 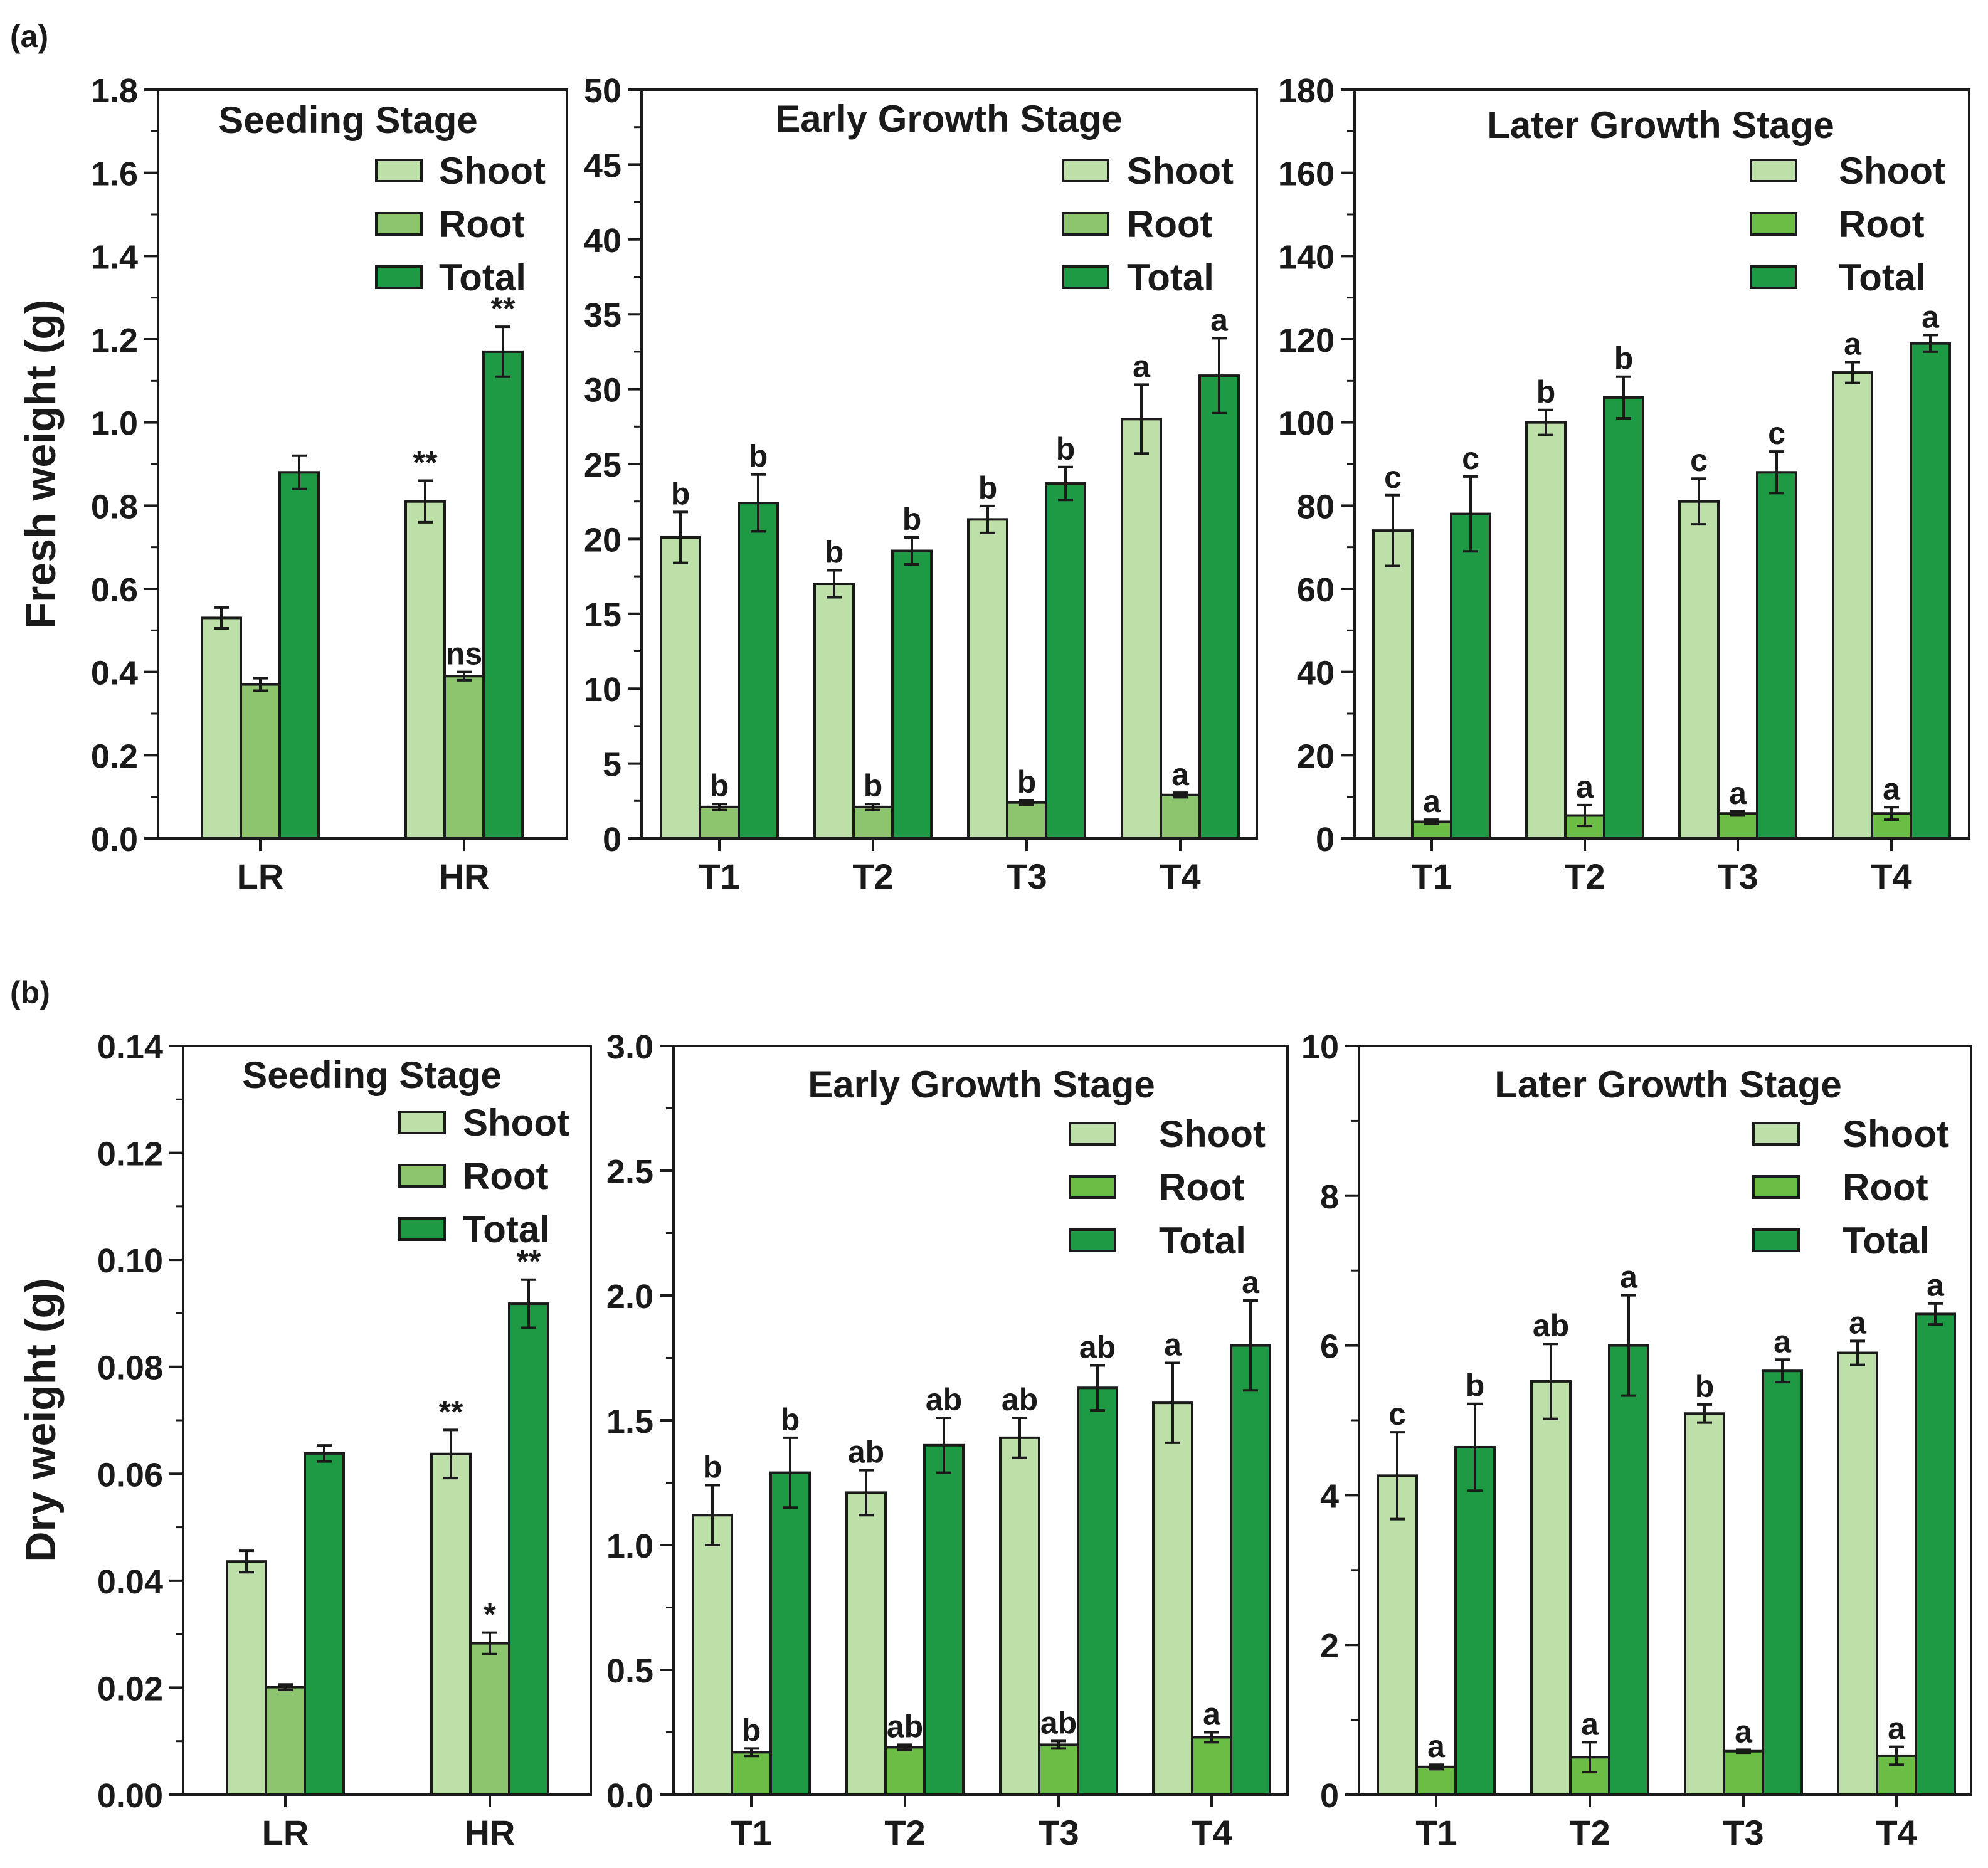 What do you see at coordinates (1307, 174) in the screenshot?
I see `y-tick-label: 160` at bounding box center [1307, 174].